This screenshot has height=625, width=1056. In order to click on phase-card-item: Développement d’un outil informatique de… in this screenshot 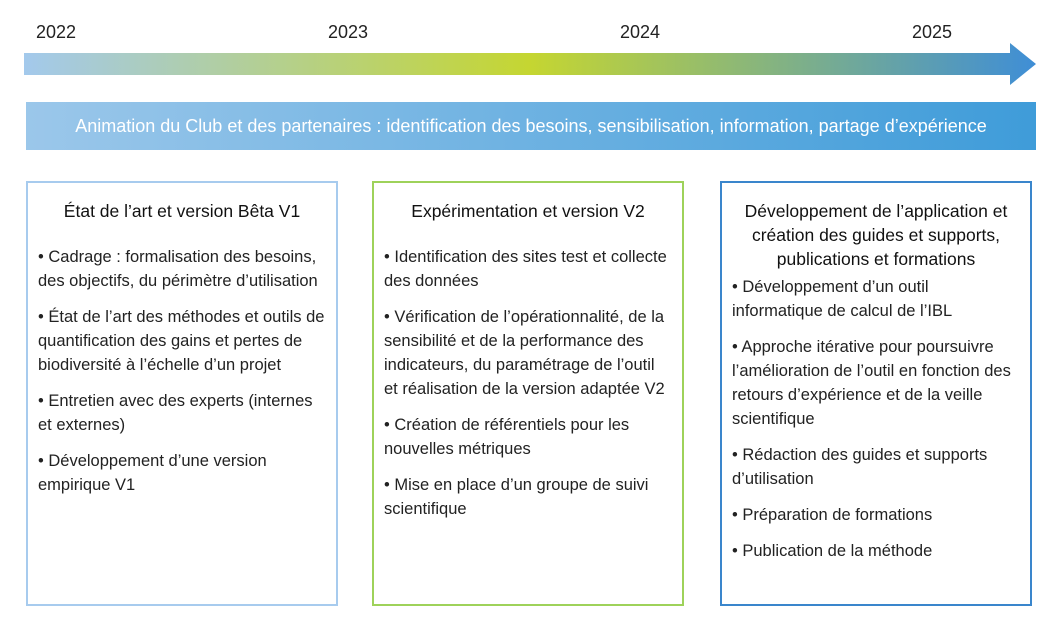, I will do `click(876, 299)`.